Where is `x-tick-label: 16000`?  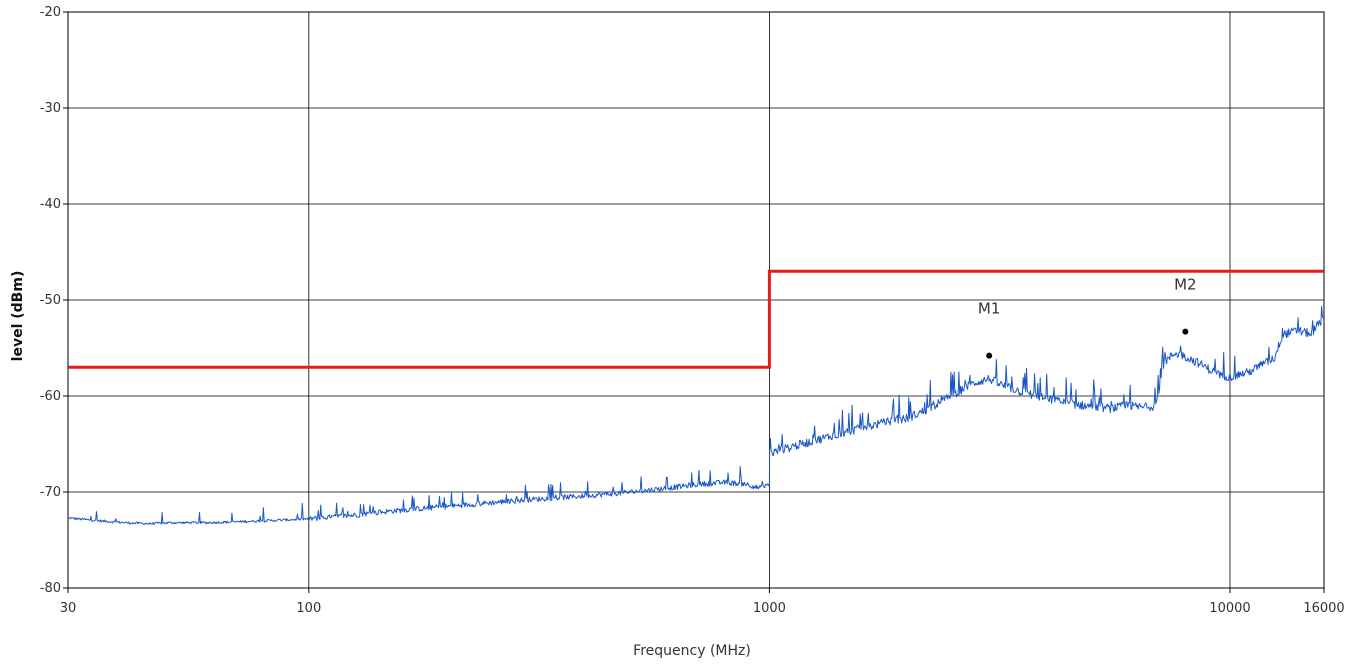
x-tick-label: 16000 is located at coordinates (1323, 608).